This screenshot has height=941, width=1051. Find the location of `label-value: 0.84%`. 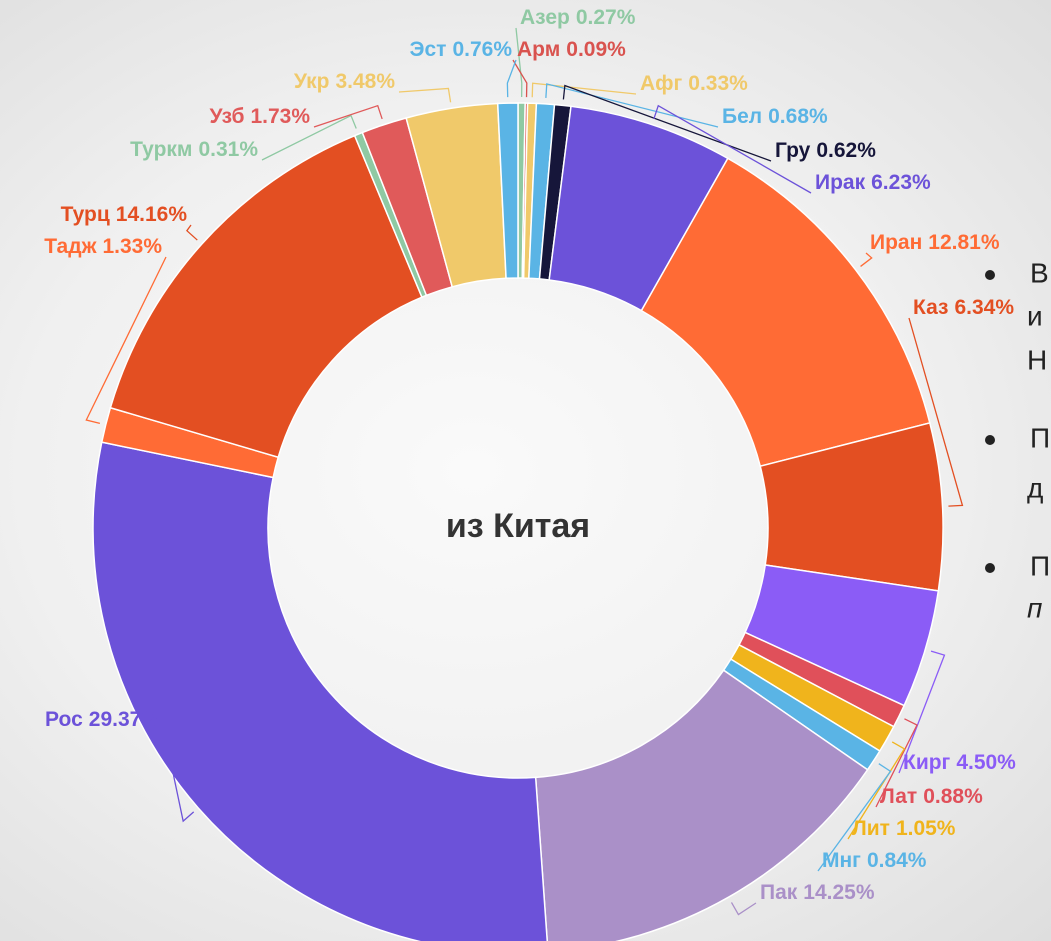

label-value: 0.84% is located at coordinates (897, 860).